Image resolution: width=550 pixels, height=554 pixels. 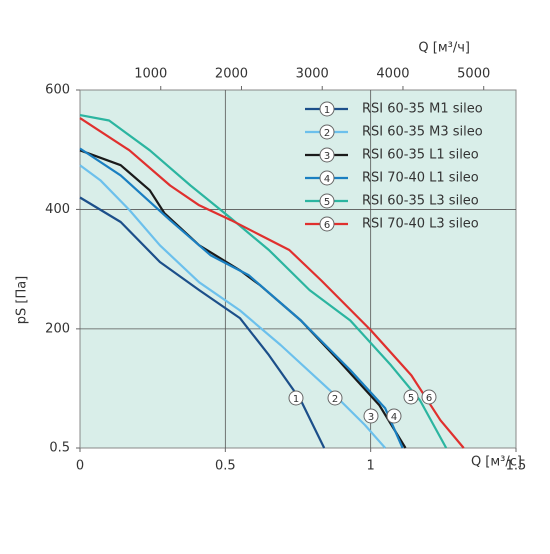 I want to click on x-tick-label: 0.5, so click(x=225, y=466).